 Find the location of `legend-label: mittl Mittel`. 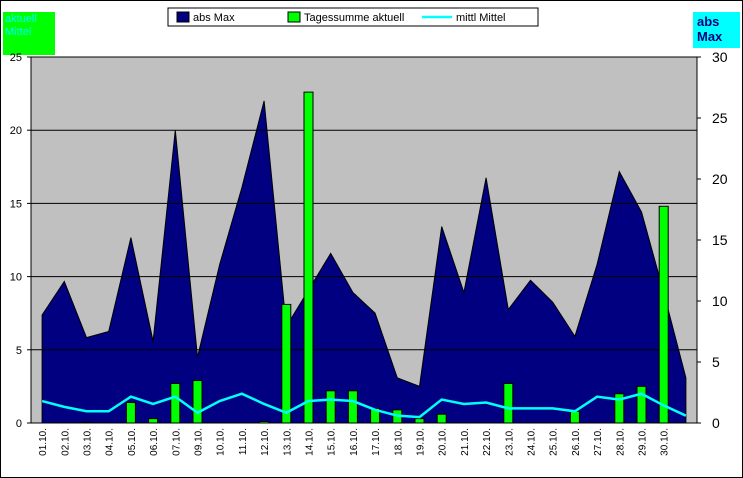

legend-label: mittl Mittel is located at coordinates (481, 18).